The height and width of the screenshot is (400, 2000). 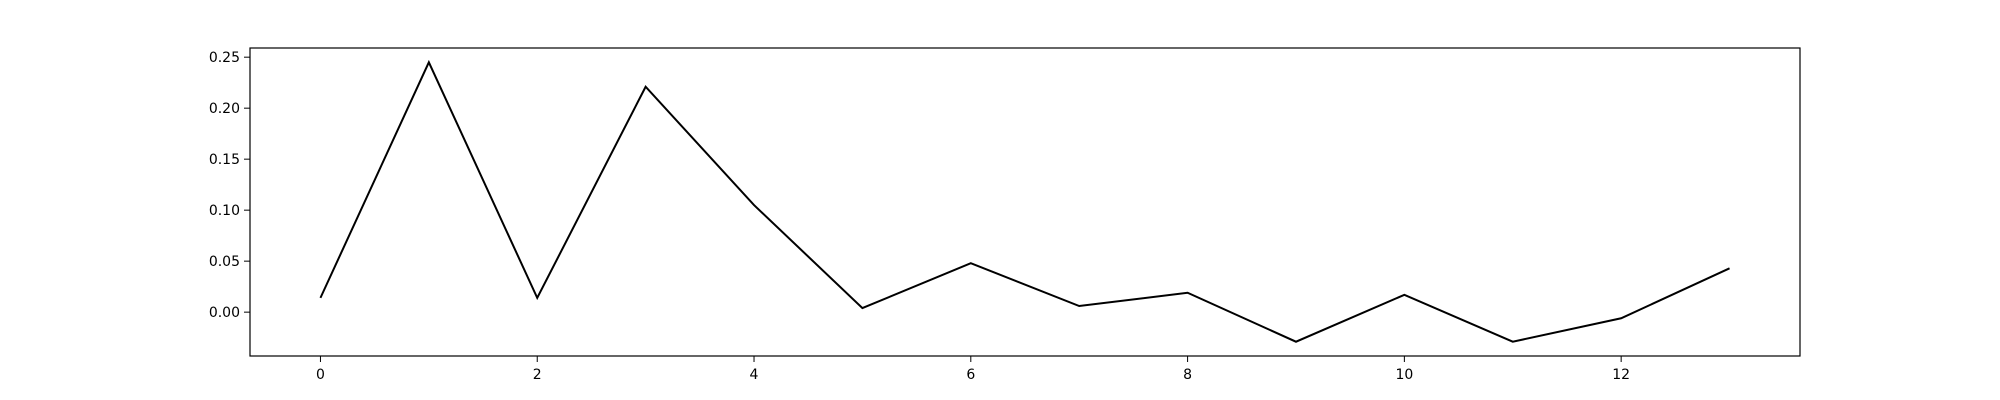 I want to click on x-tick-label: 2, so click(x=537, y=375).